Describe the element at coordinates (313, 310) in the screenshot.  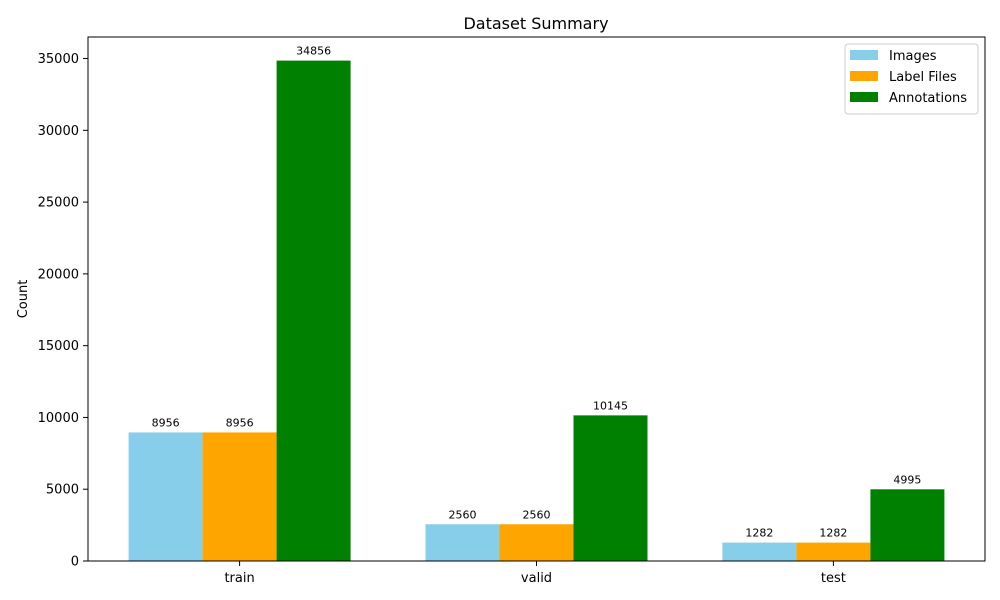
I see `bar-train-annotations` at that location.